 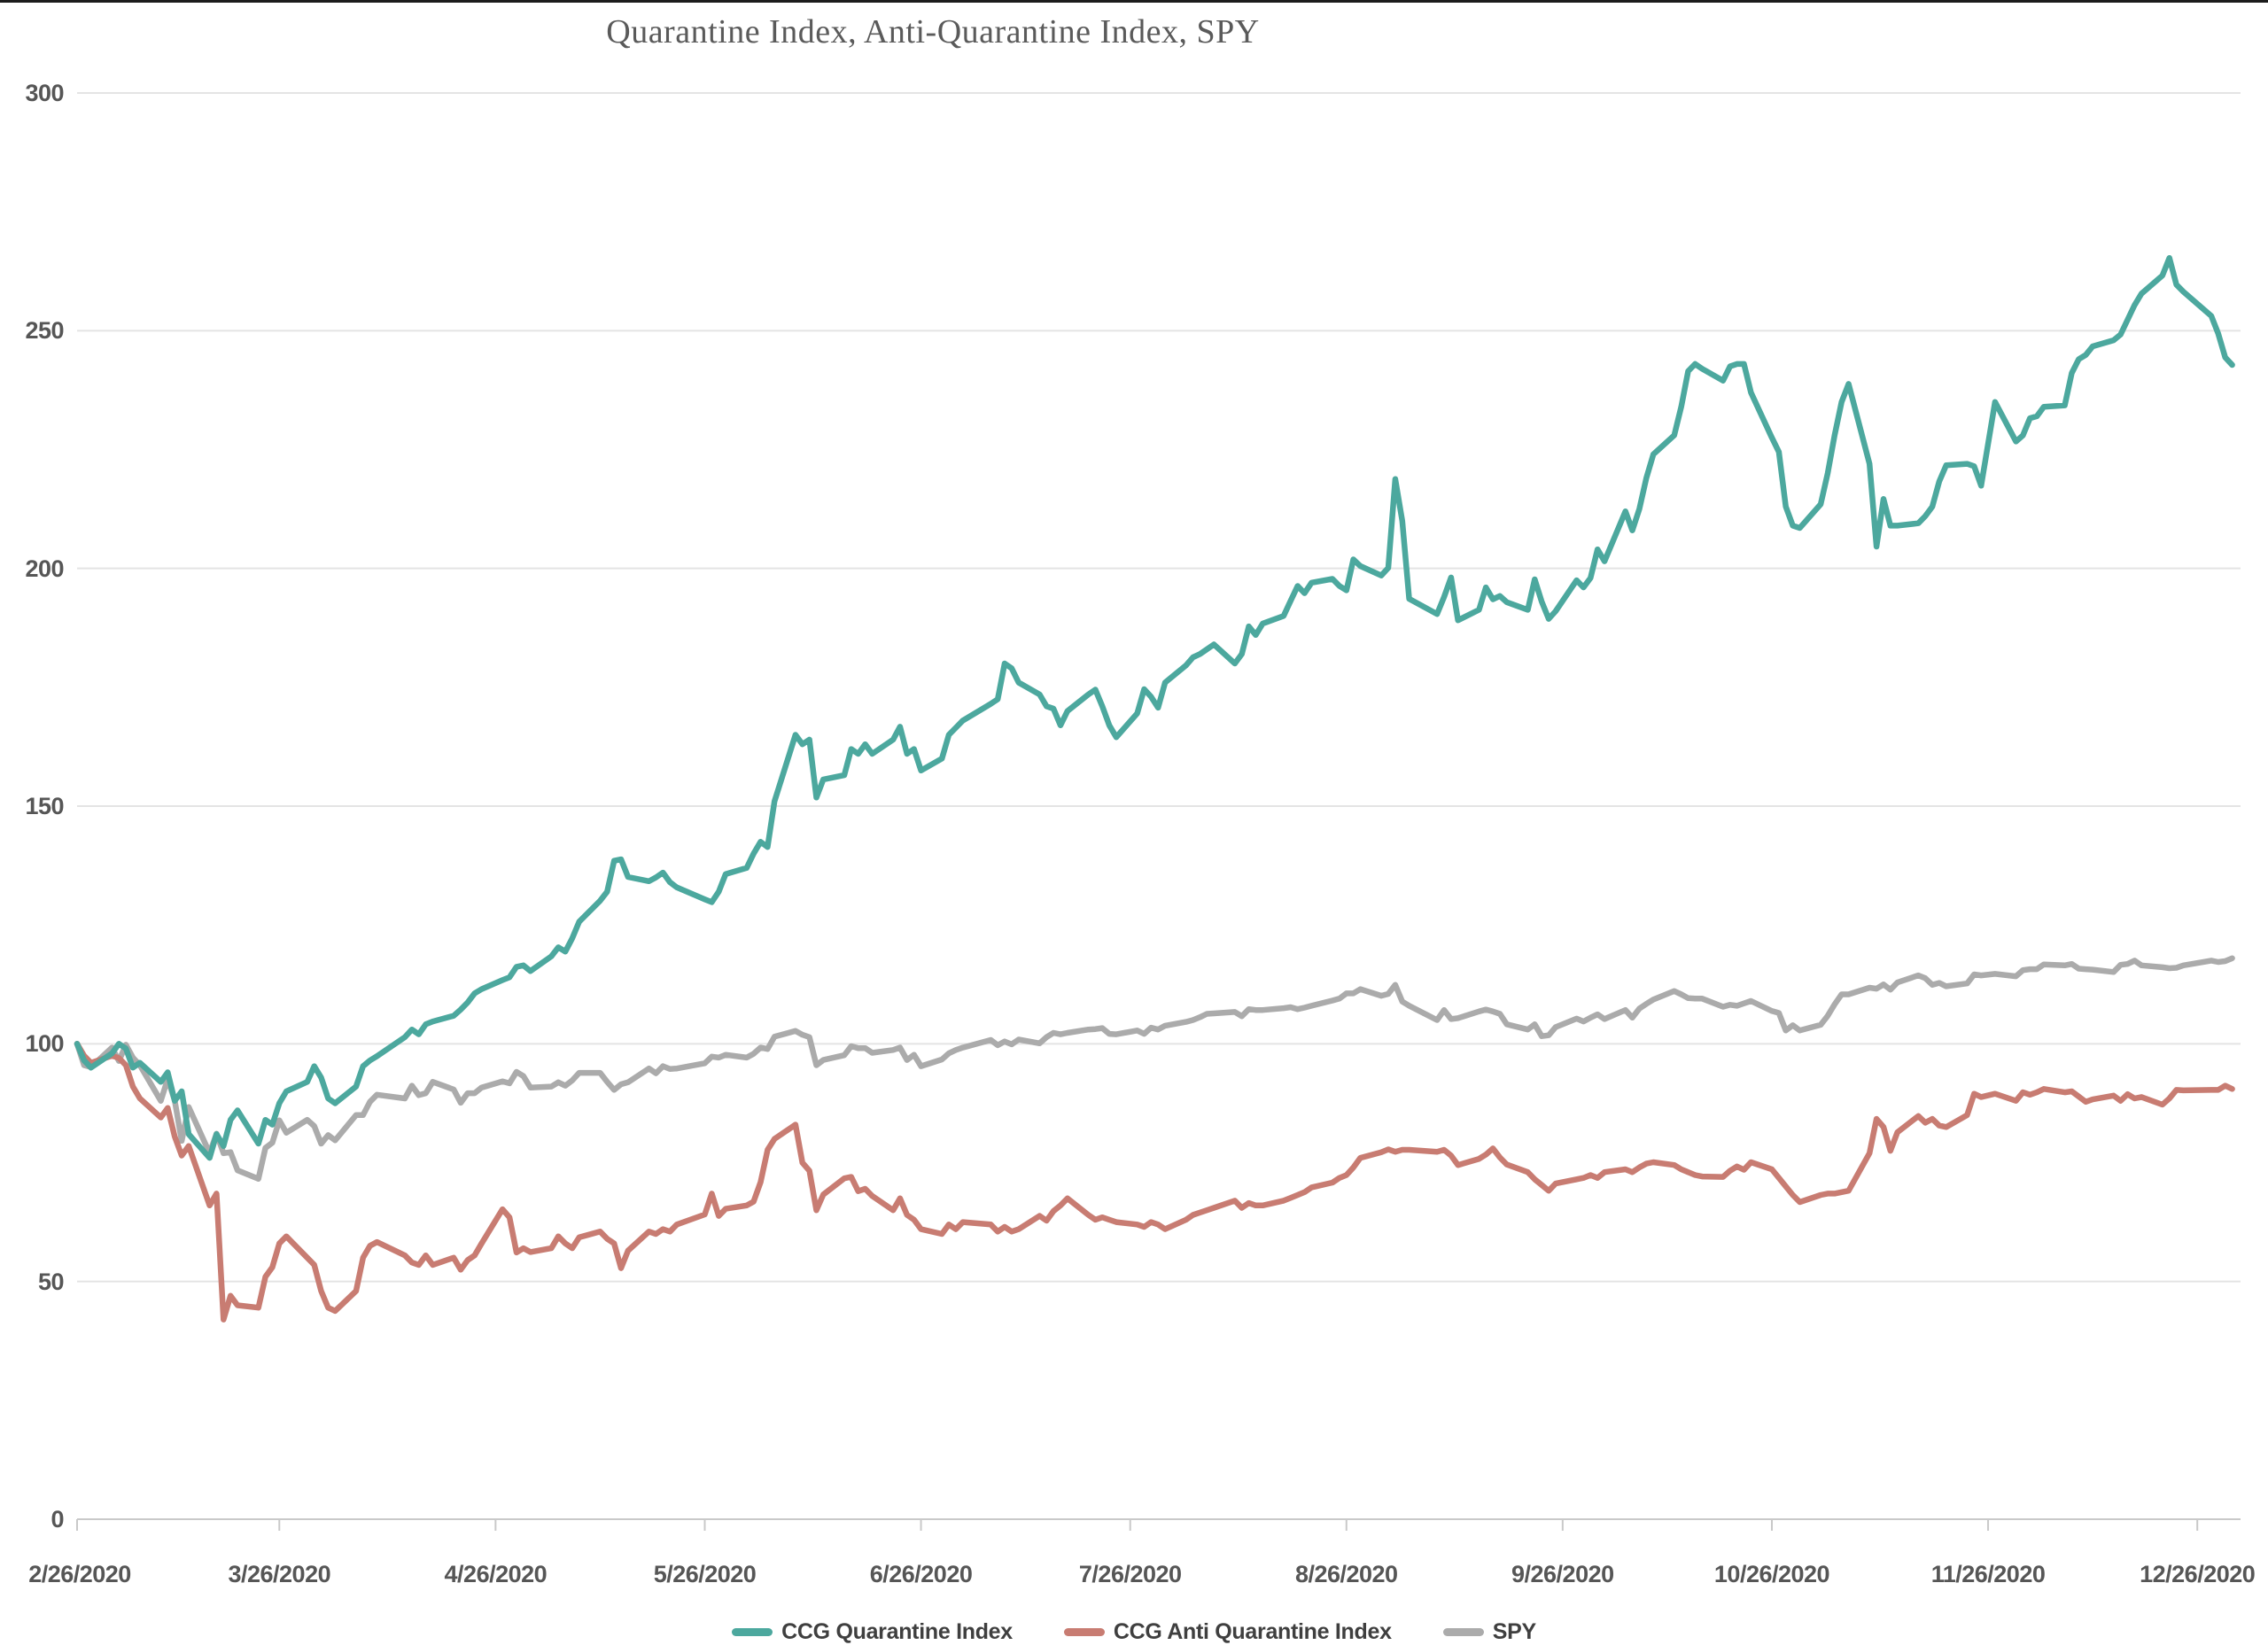 I want to click on spy-line, so click(x=1154, y=1068).